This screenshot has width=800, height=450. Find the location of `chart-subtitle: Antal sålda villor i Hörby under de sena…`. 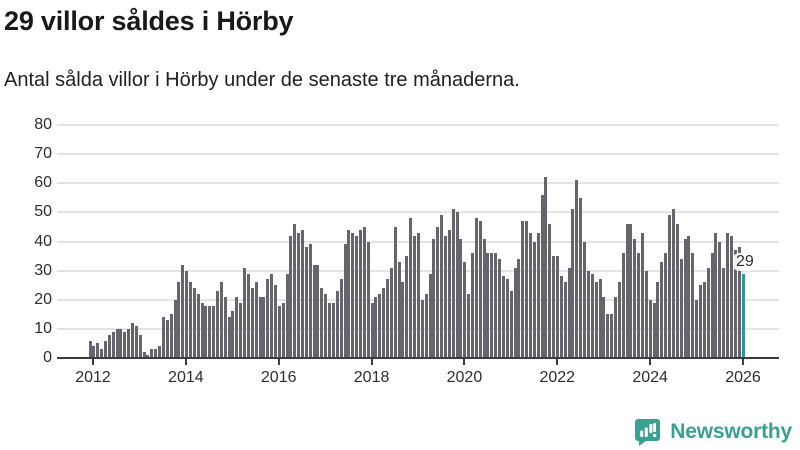

chart-subtitle: Antal sålda villor i Hörby under de sena… is located at coordinates (262, 80).